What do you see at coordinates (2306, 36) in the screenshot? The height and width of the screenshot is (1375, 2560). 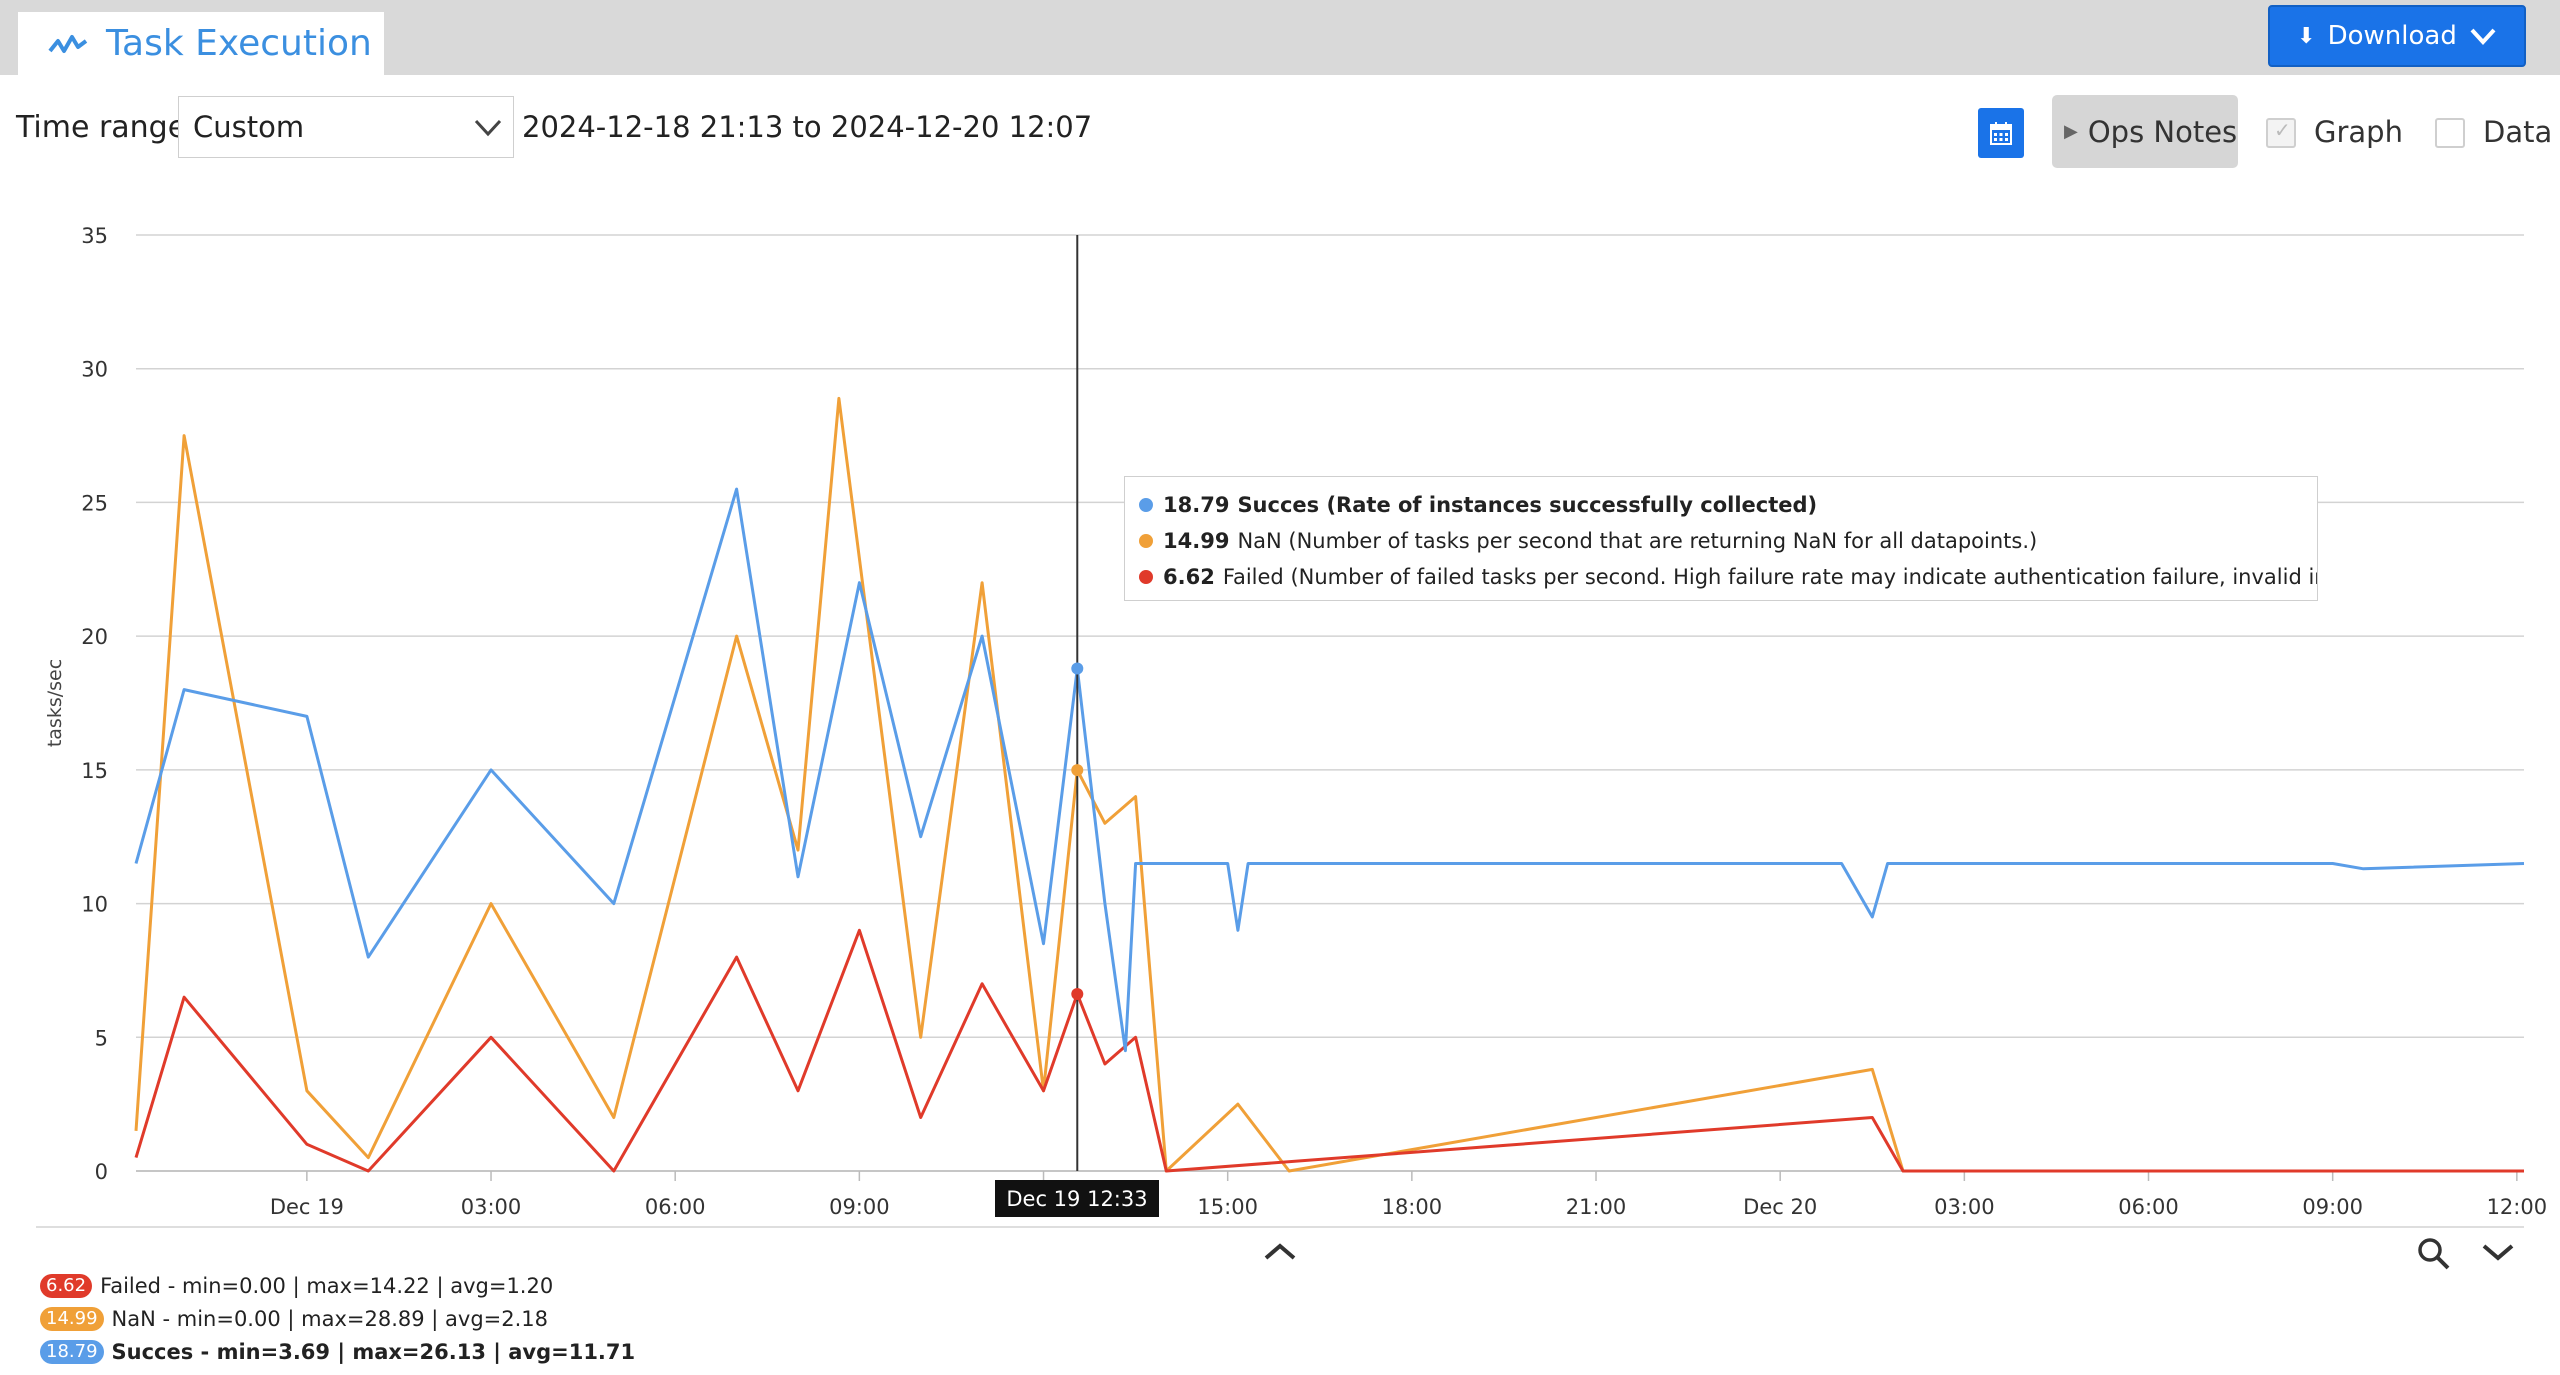 I see `download-arrow-icon: ⬇` at bounding box center [2306, 36].